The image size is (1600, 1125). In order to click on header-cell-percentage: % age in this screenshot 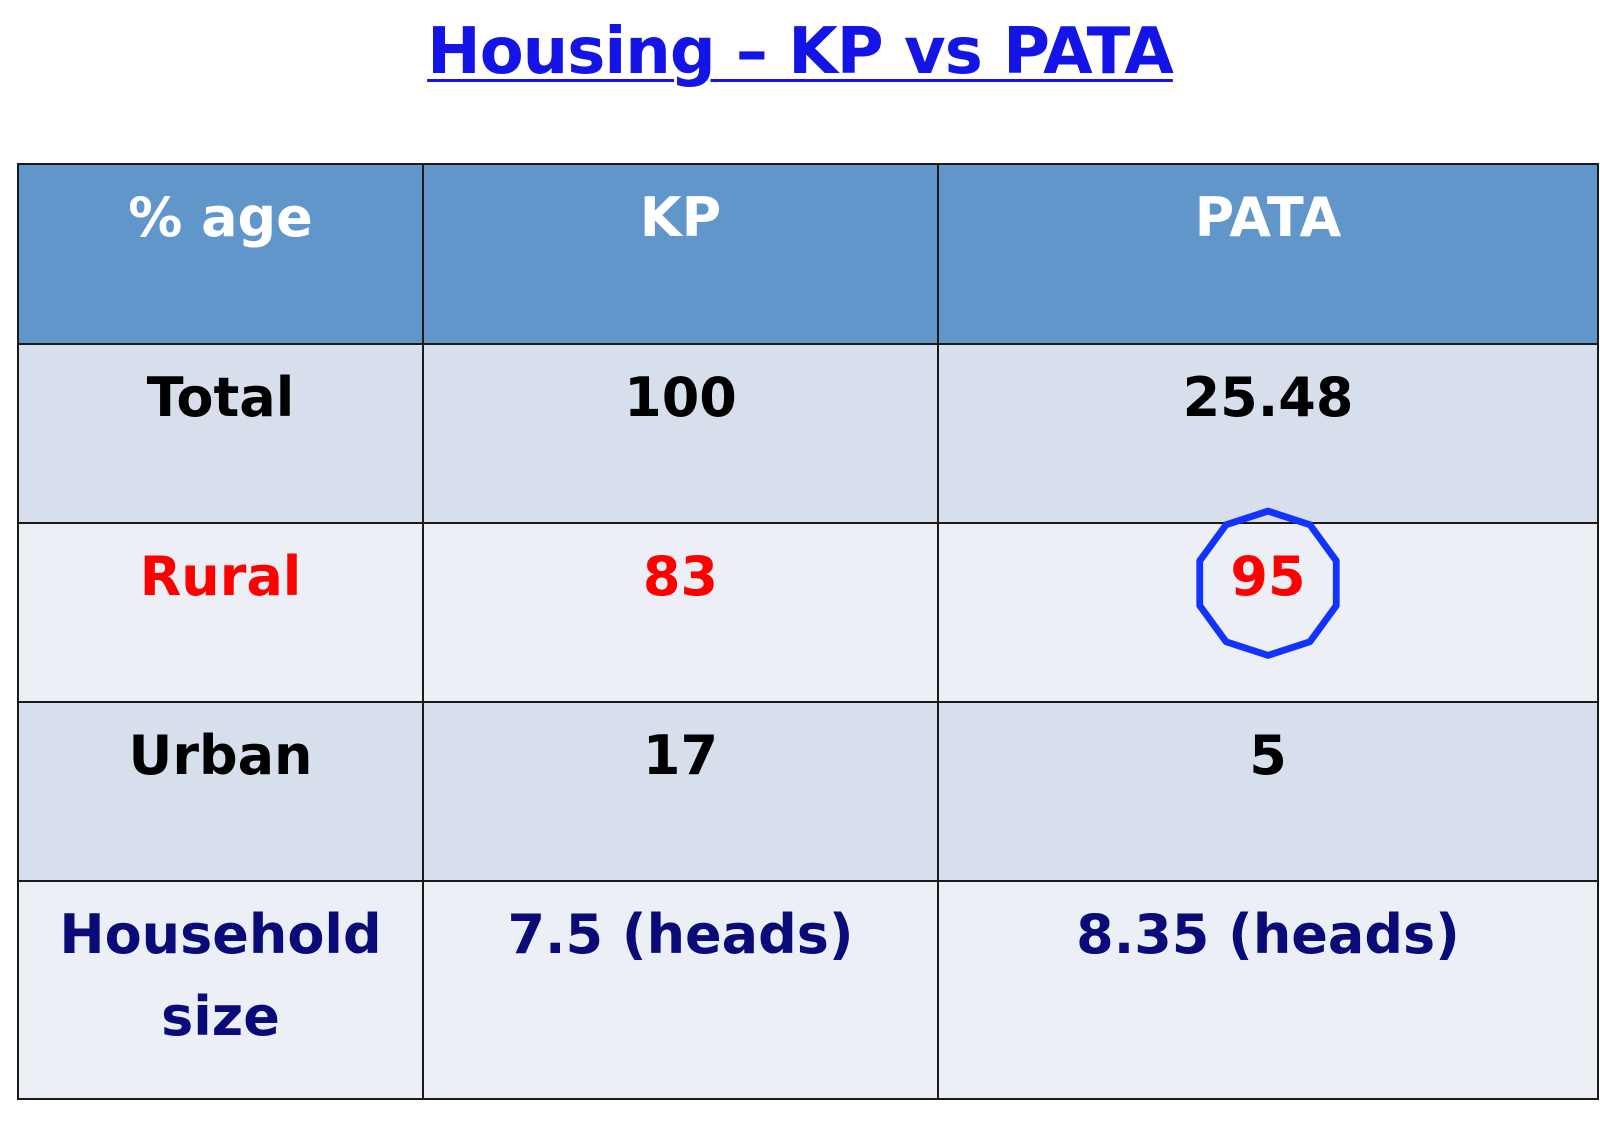, I will do `click(220, 254)`.